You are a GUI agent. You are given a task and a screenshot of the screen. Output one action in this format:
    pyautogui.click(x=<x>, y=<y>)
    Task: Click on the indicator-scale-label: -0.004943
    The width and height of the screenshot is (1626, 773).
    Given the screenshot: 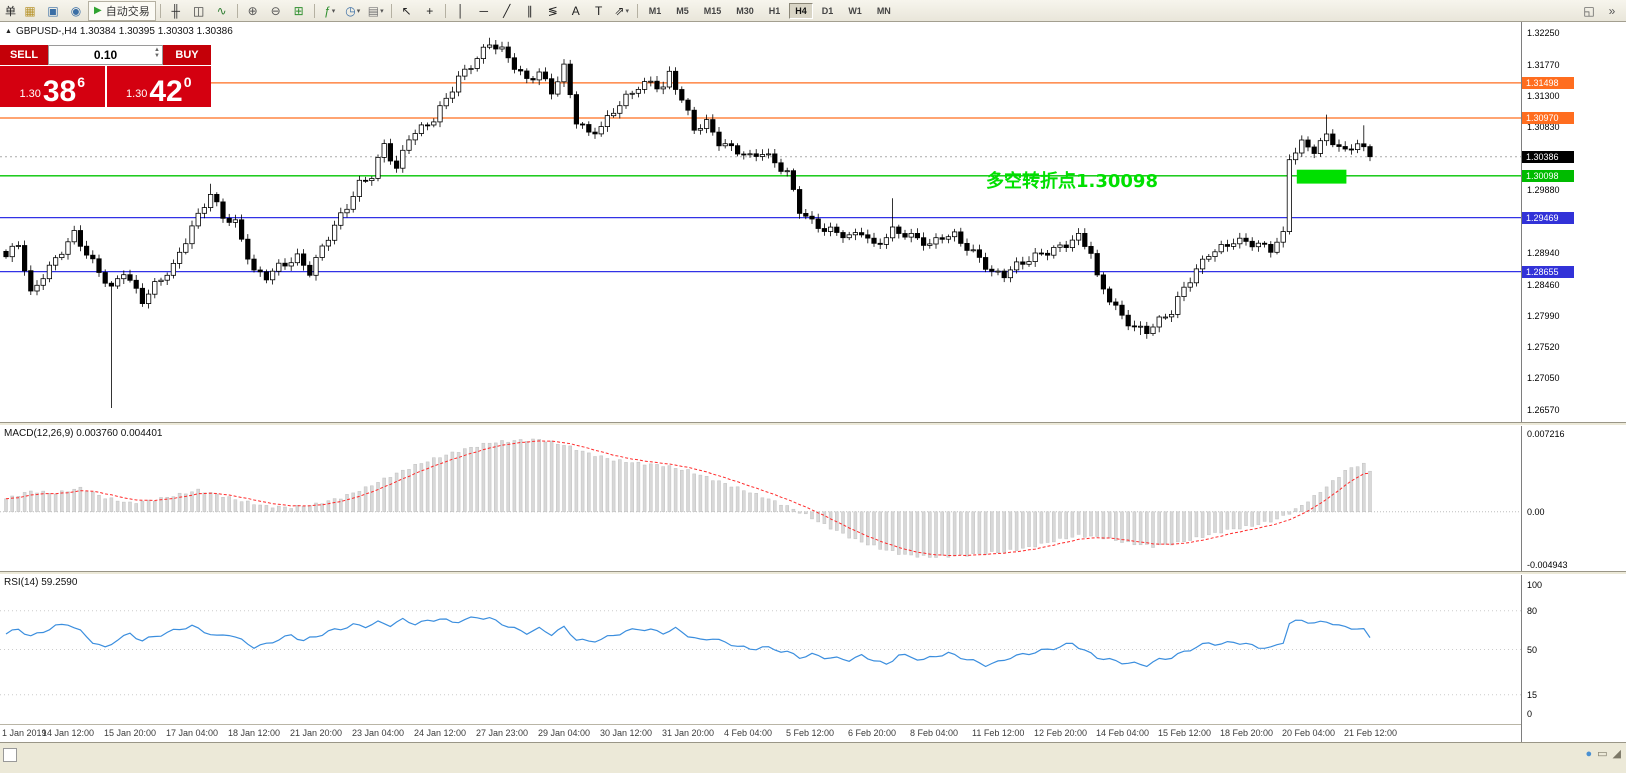 What is the action you would take?
    pyautogui.click(x=1547, y=565)
    